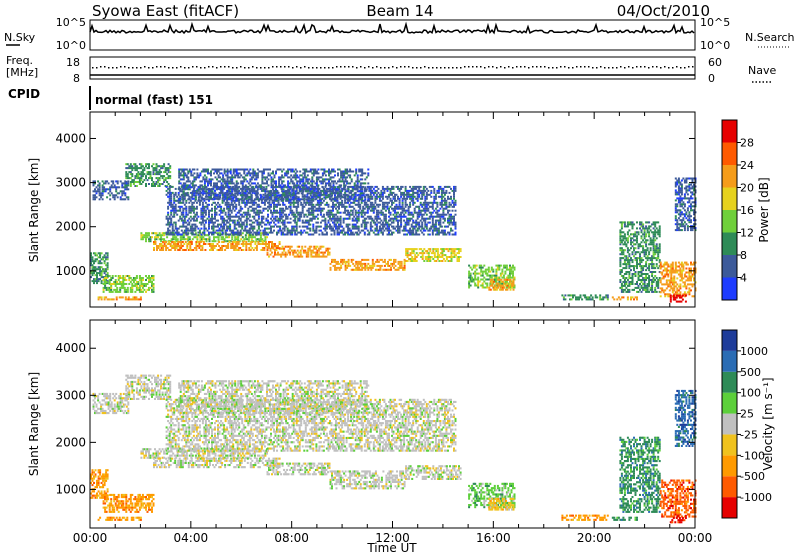 Image resolution: width=800 pixels, height=554 pixels. What do you see at coordinates (24, 94) in the screenshot?
I see `cpid-label: CPID` at bounding box center [24, 94].